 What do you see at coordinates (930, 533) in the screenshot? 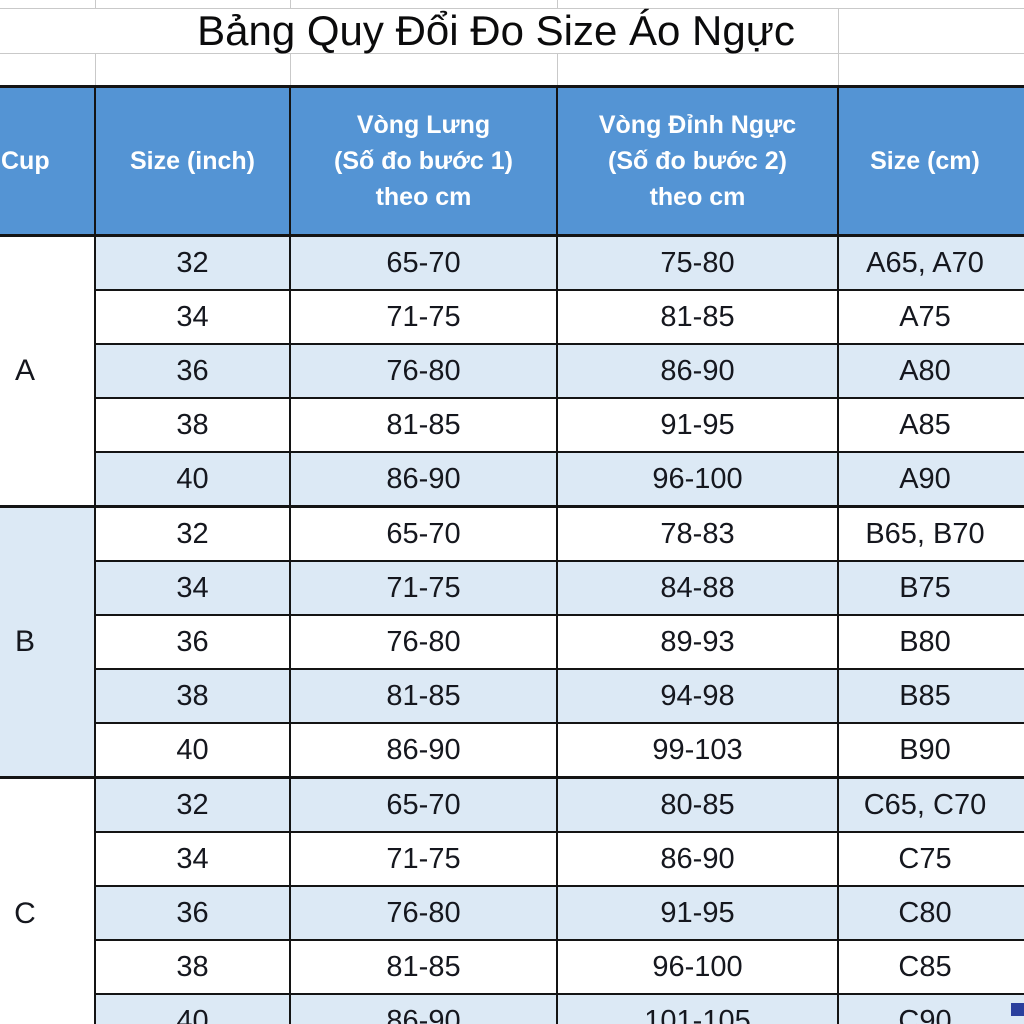
I see `cell: B65, B70` at bounding box center [930, 533].